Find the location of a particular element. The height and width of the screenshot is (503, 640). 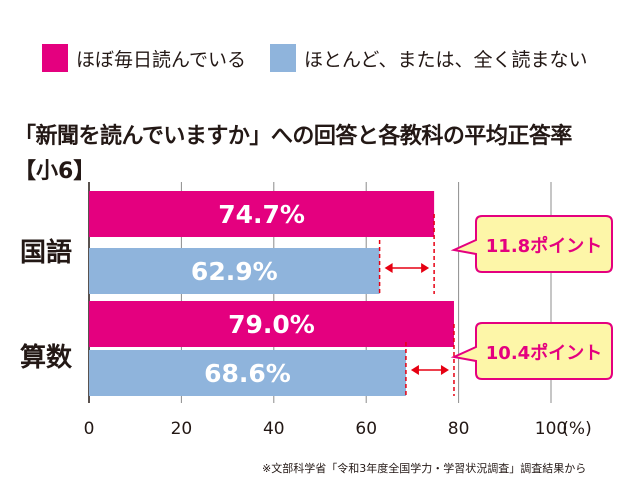

legend-swatch-daily is located at coordinates (55, 58).